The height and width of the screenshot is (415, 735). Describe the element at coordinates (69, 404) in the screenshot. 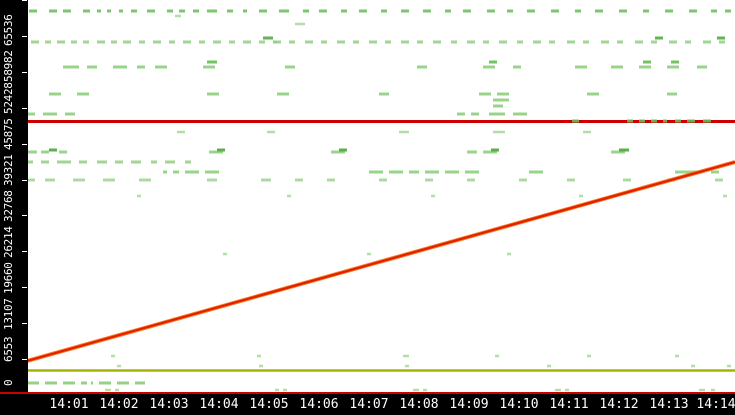

I see `x-tick-label-1401: 14:01` at that location.